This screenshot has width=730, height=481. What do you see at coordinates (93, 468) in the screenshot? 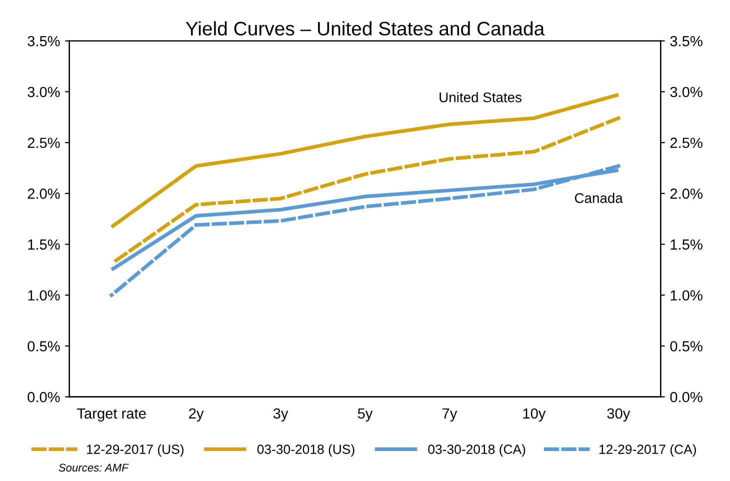
I see `source-note: Sources: AMF` at bounding box center [93, 468].